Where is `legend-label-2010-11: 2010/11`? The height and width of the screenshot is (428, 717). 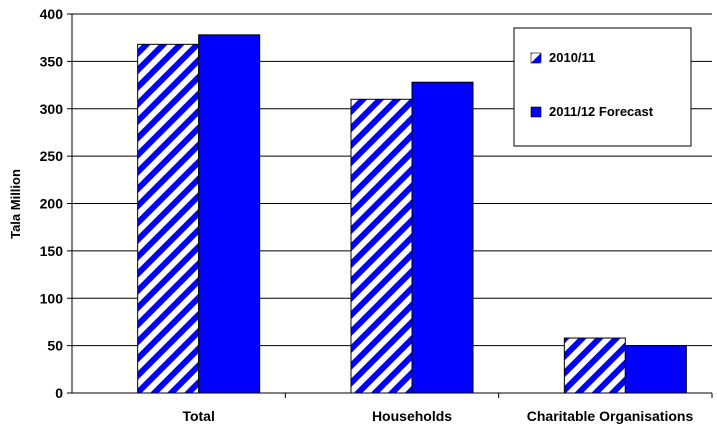
legend-label-2010-11: 2010/11 is located at coordinates (572, 57).